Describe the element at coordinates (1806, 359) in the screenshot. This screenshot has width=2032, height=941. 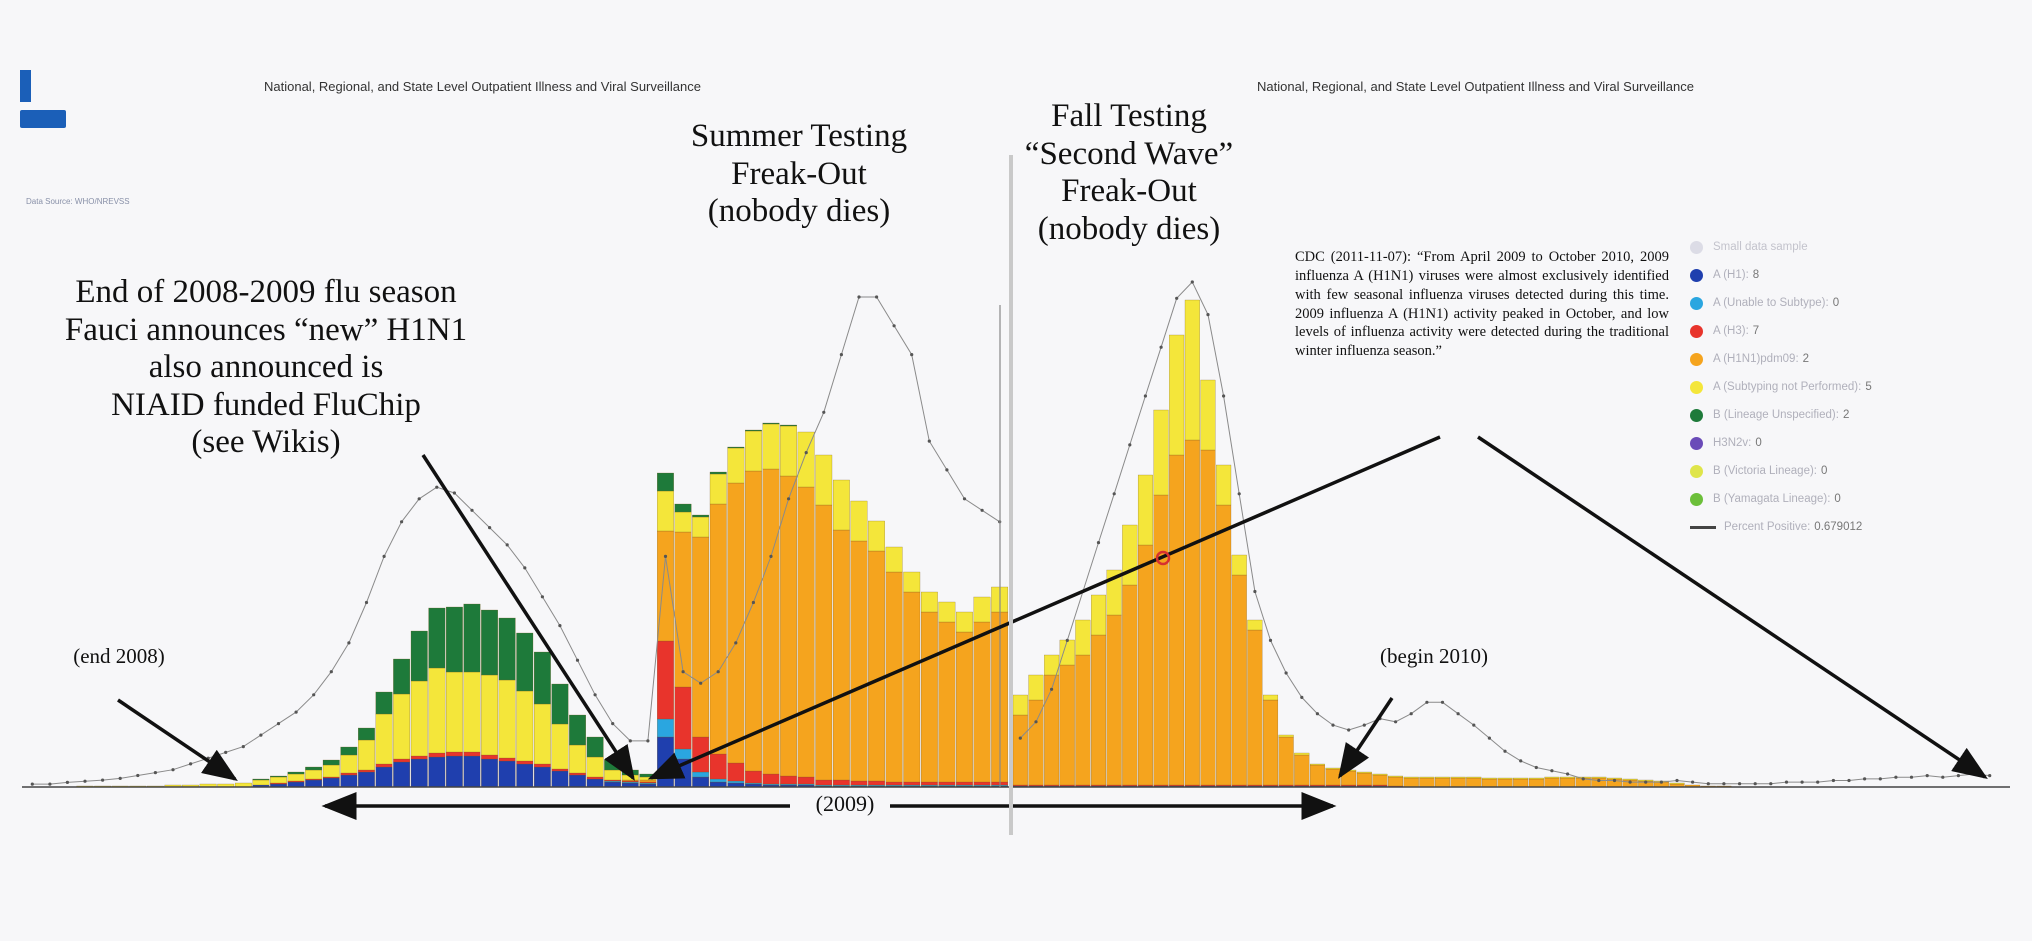
I see `legend-item-value: 2` at that location.